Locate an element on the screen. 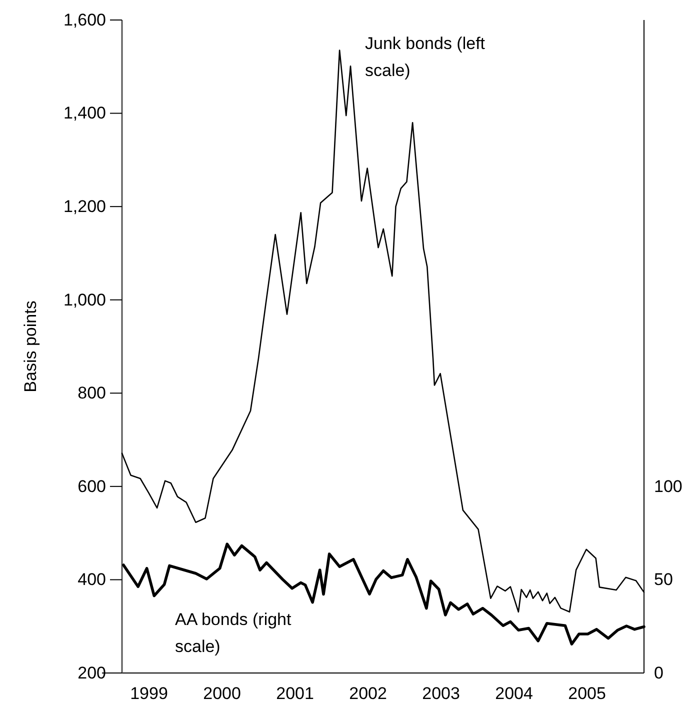  y-axis-title: Basis points is located at coordinates (30, 346).